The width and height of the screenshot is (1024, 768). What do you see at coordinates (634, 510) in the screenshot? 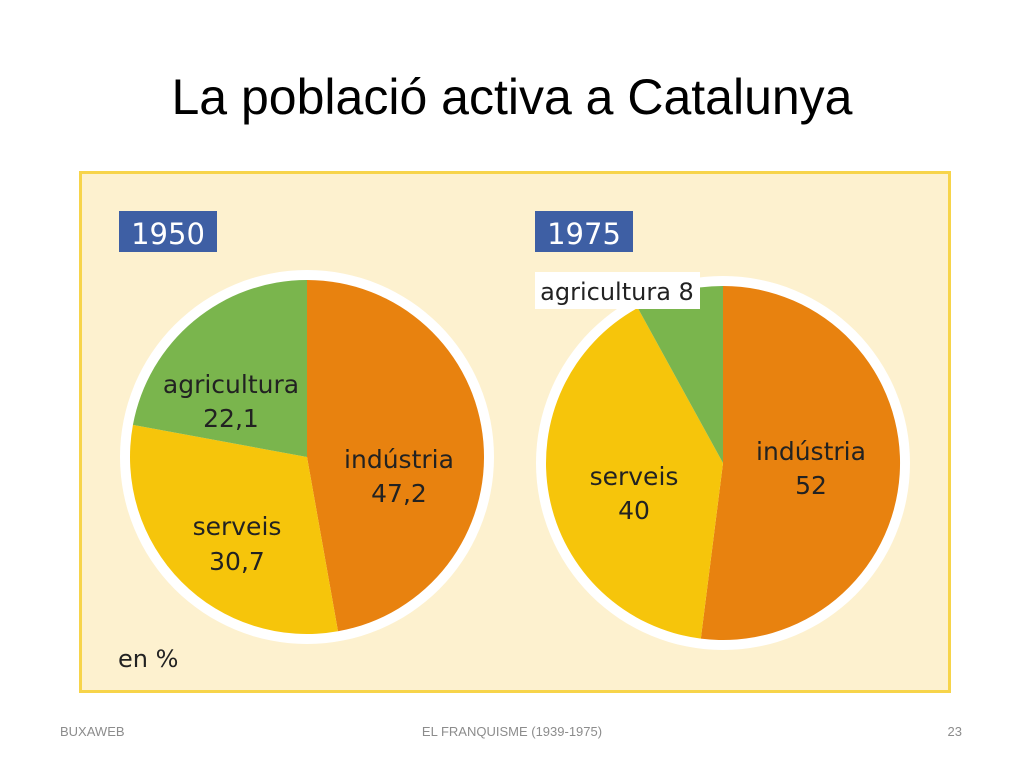
I see `slice-value-serveis-1975: 40` at bounding box center [634, 510].